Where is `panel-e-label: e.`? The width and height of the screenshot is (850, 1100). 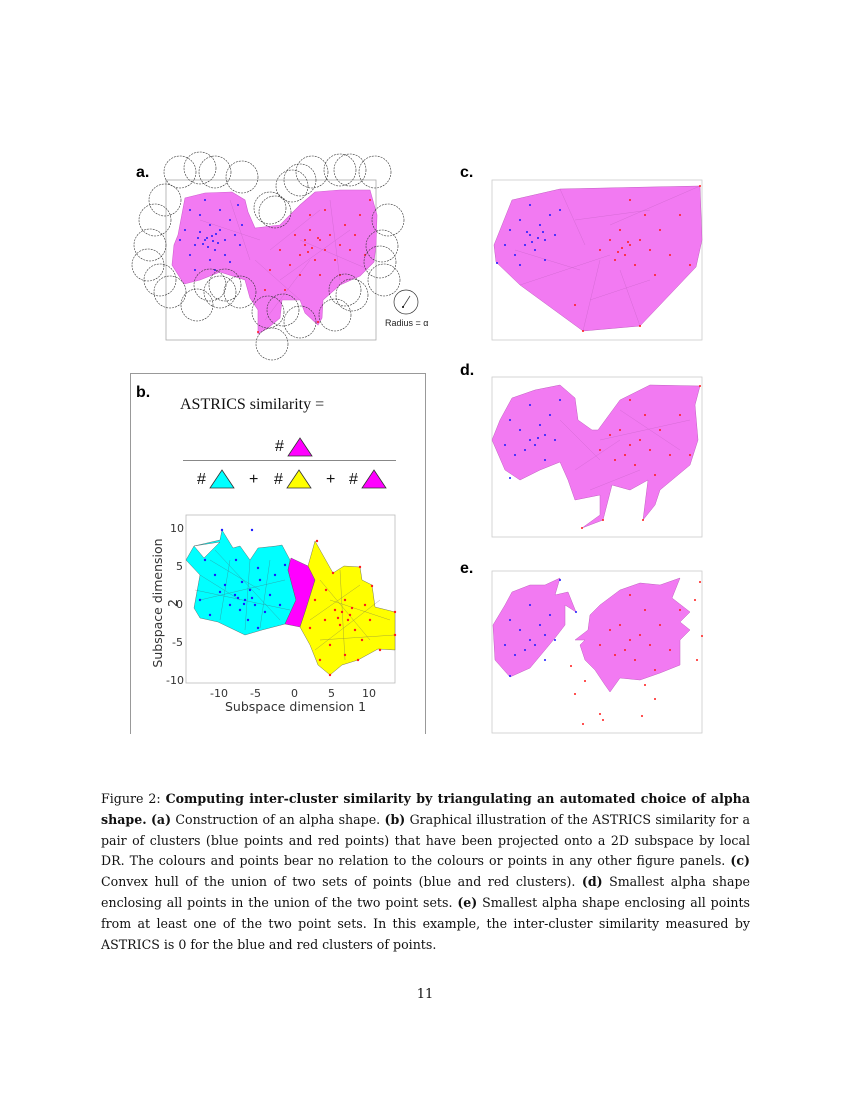 panel-e-label: e. is located at coordinates (467, 568).